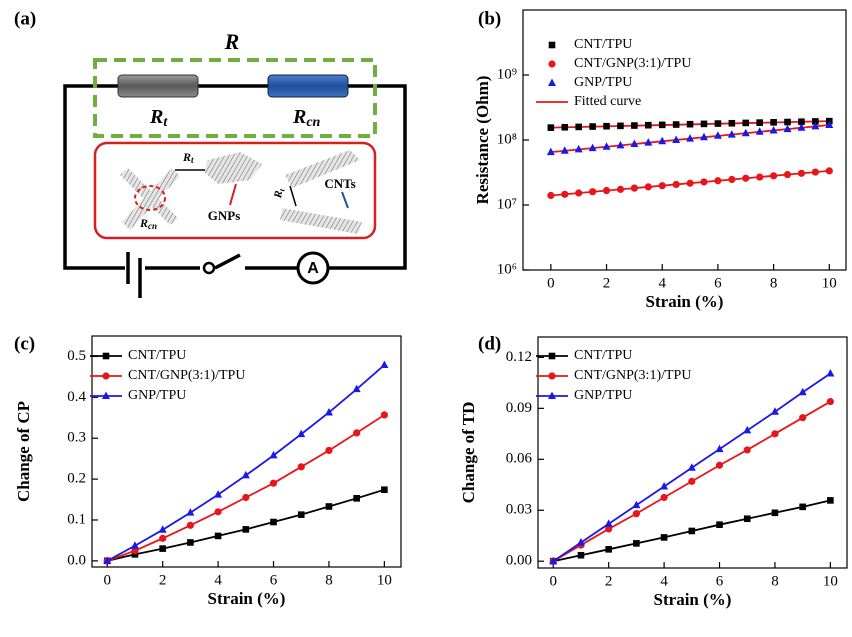  Describe the element at coordinates (232, 41) in the screenshot. I see `network-label: R` at that location.